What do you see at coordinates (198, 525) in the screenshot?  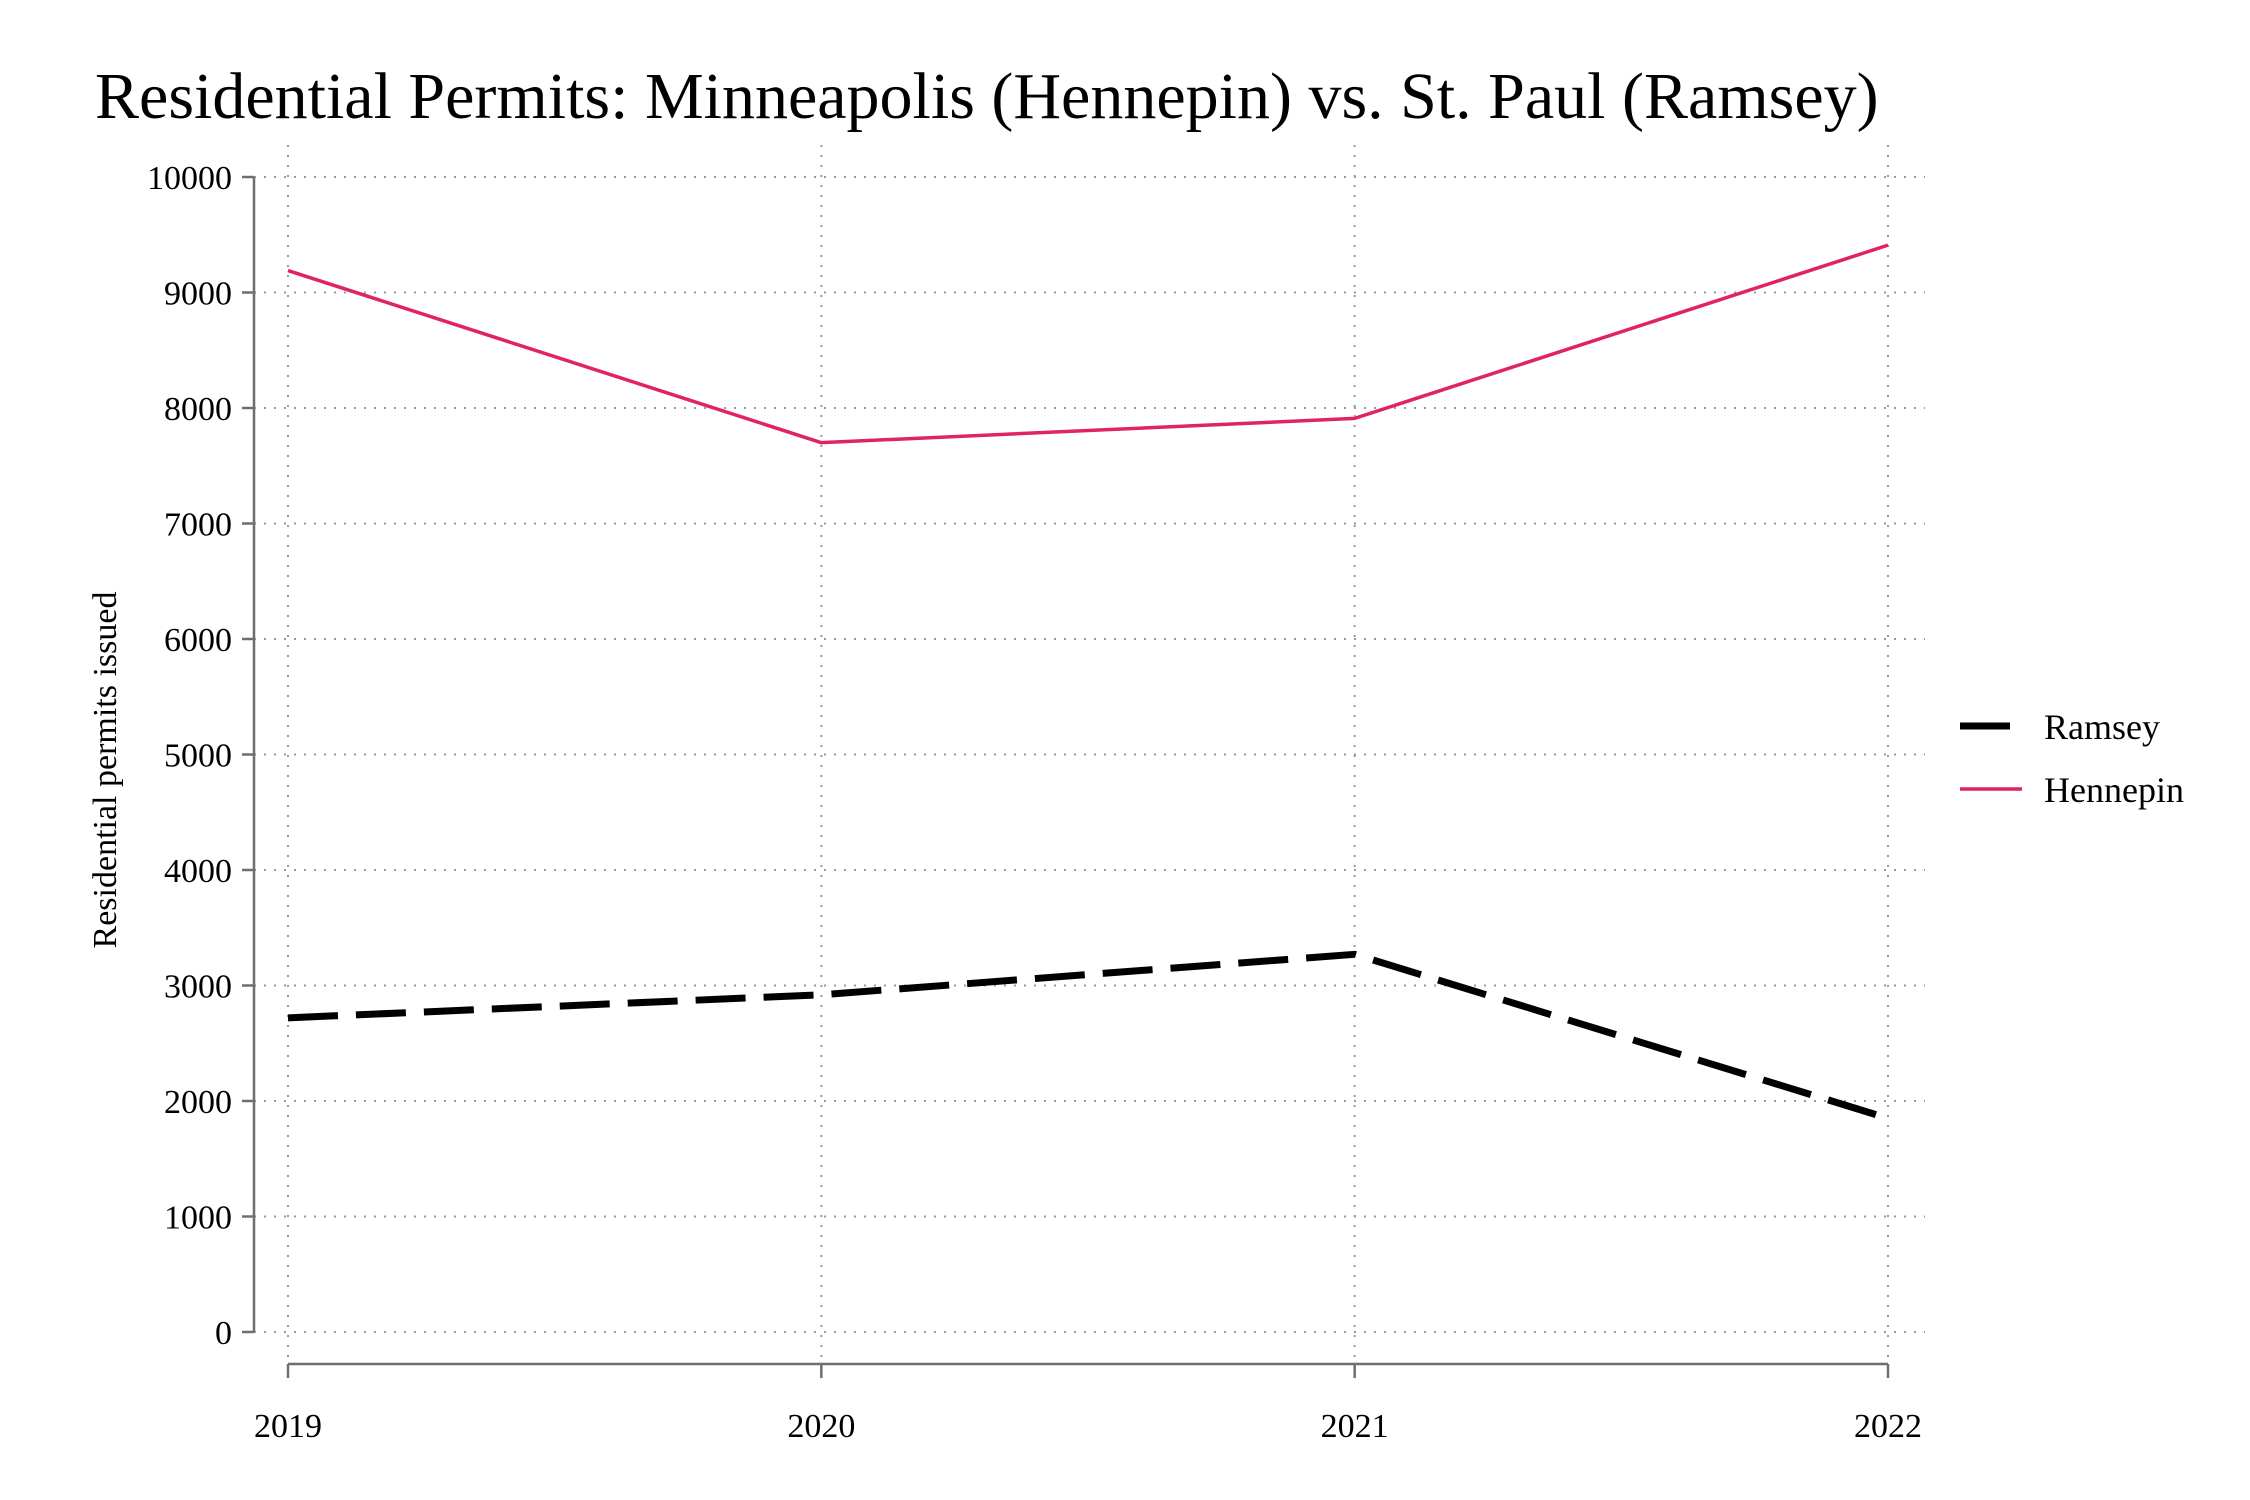 I see `y-tick-label: 7000` at bounding box center [198, 525].